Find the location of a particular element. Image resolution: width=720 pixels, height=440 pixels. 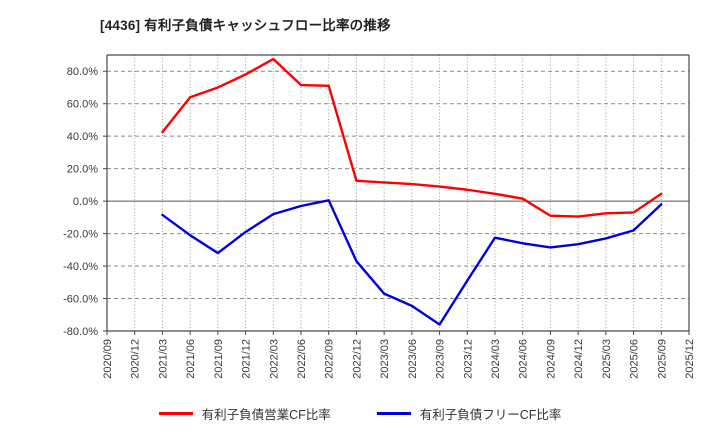

y-axis-tick-label: 60.0% is located at coordinates (82, 105).